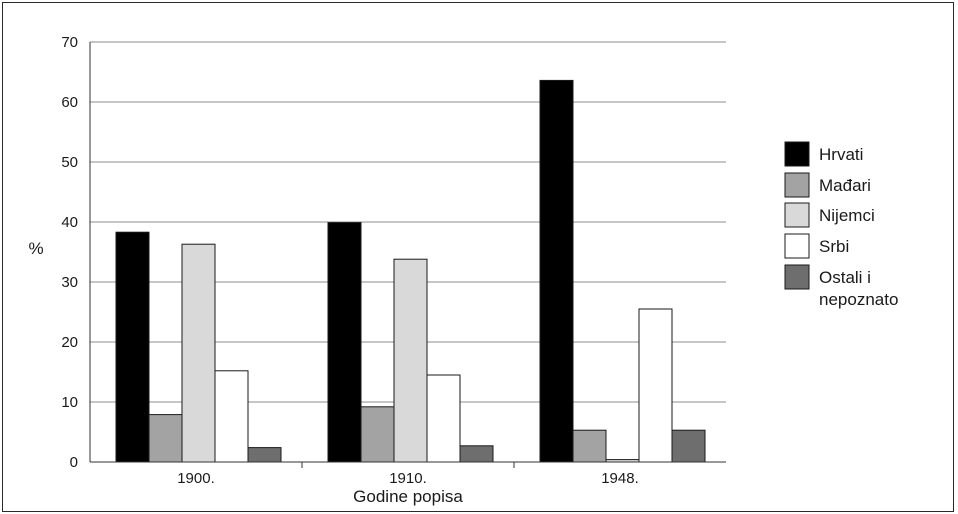 The width and height of the screenshot is (958, 514). Describe the element at coordinates (74, 462) in the screenshot. I see `y-tick-label: 0` at that location.